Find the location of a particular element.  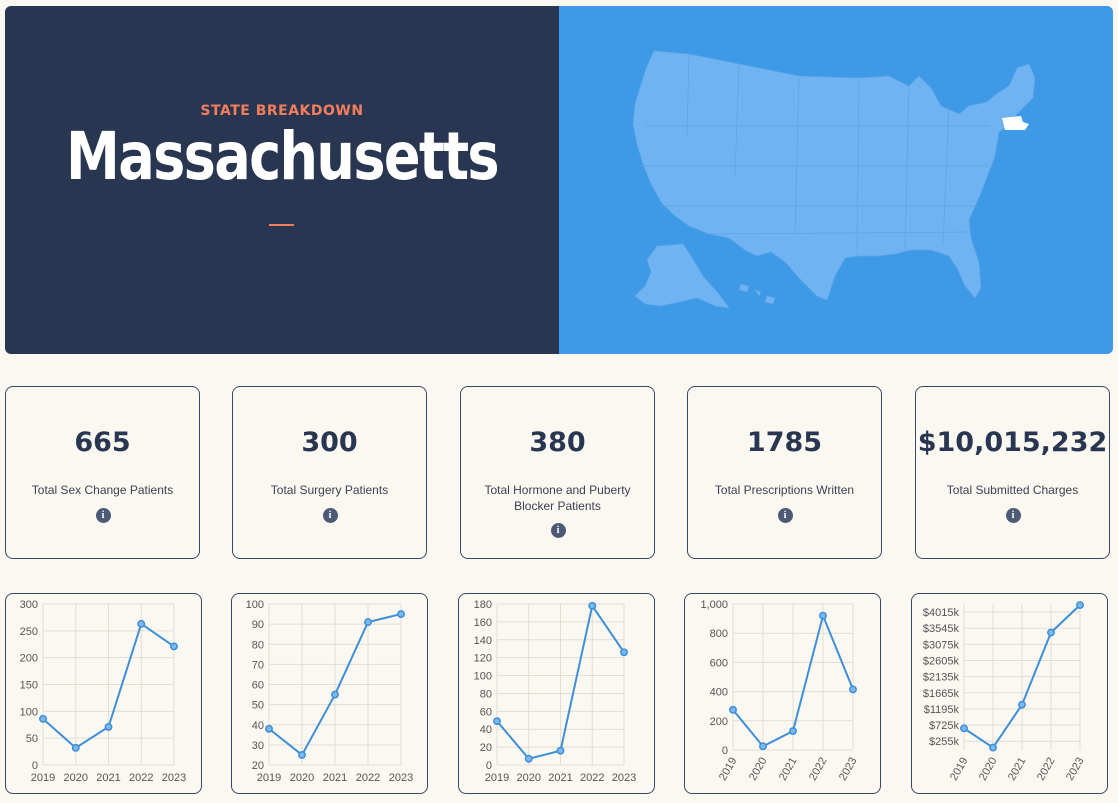

massachusetts-highlight is located at coordinates (1015, 123).